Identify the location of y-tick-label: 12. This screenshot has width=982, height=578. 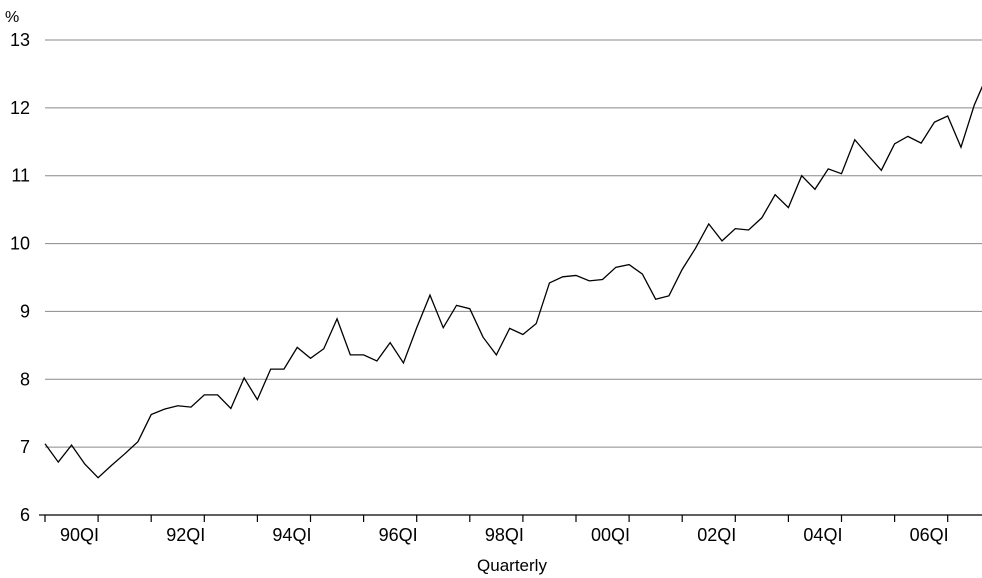
(20, 108).